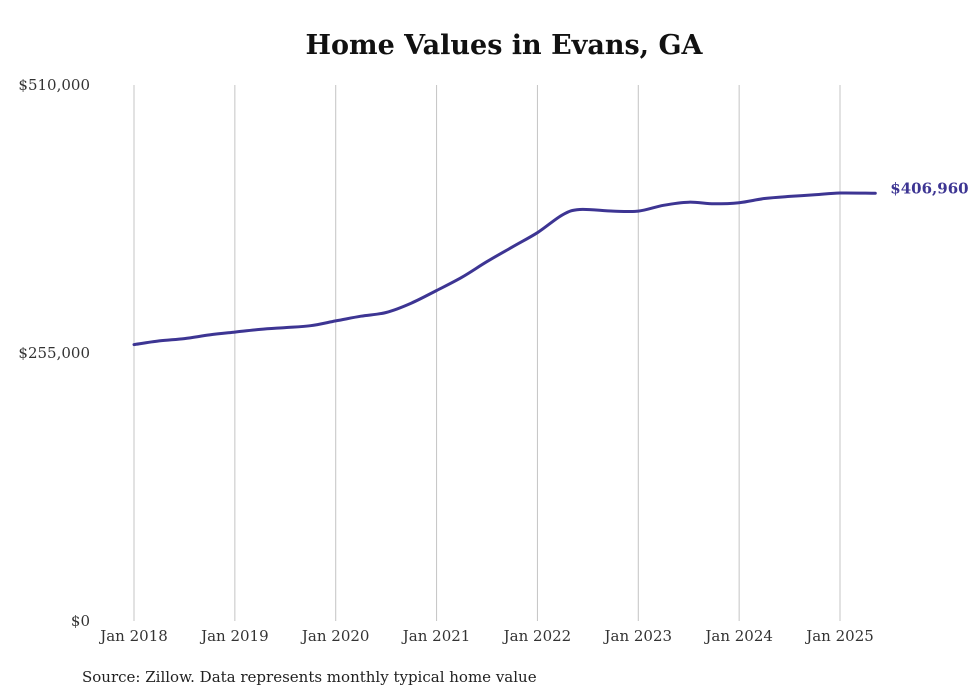 This screenshot has width=980, height=699. Describe the element at coordinates (80, 621) in the screenshot. I see `y-tick-label: $0` at that location.